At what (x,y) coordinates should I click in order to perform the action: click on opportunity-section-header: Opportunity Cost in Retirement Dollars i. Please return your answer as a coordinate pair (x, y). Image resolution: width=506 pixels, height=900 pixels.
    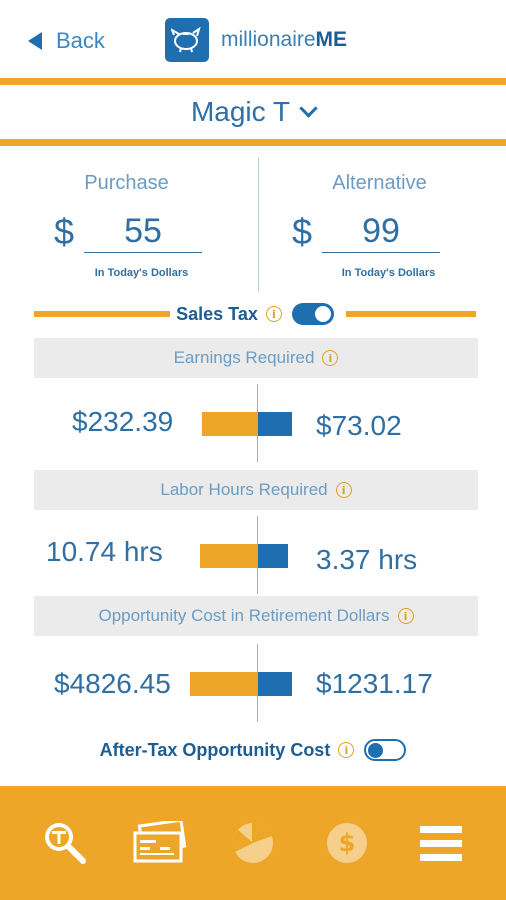
    Looking at the image, I should click on (256, 616).